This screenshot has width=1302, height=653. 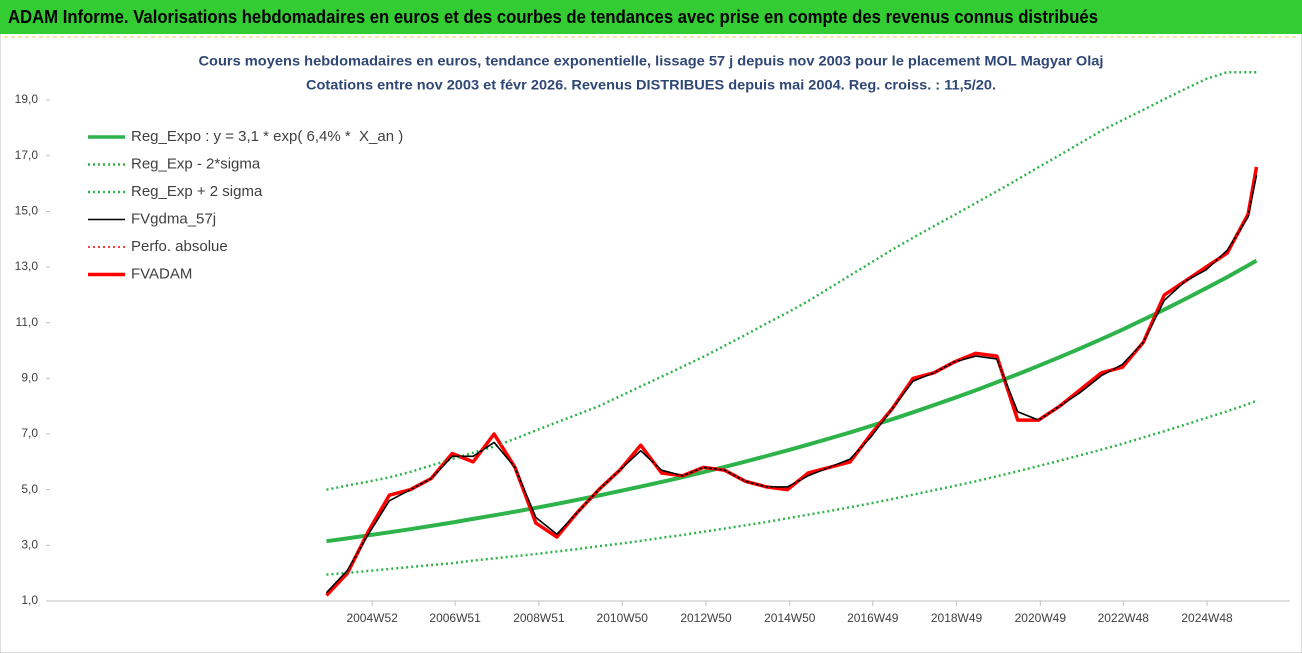 I want to click on y-tick-label: 9,0, so click(x=29, y=378).